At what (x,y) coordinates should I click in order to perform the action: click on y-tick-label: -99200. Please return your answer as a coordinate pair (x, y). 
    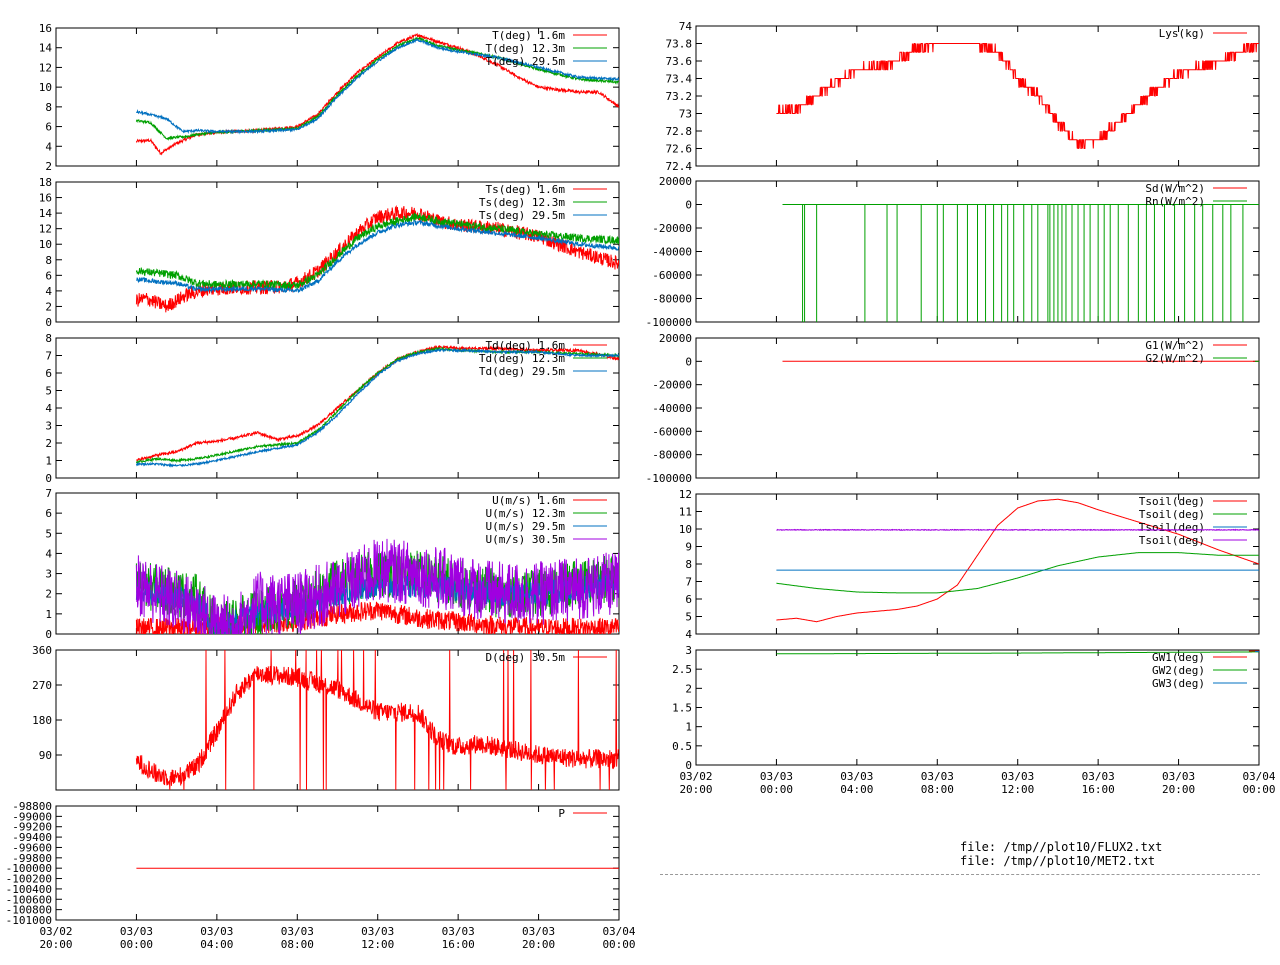
    Looking at the image, I should click on (32, 827).